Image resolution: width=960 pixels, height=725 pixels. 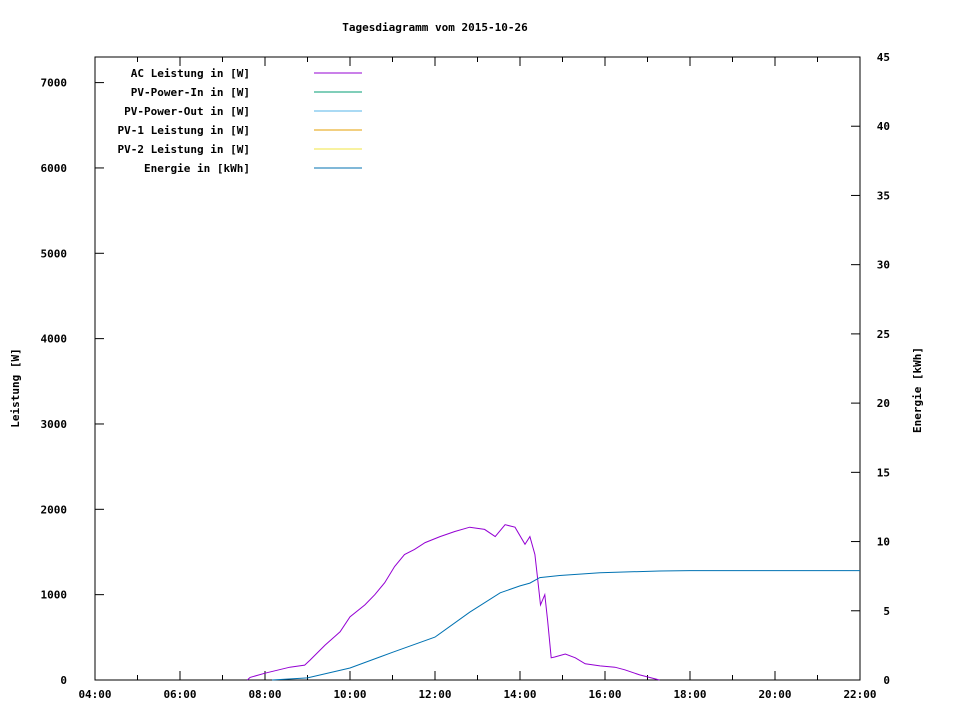 What do you see at coordinates (15, 387) in the screenshot?
I see `y-axis-label: Leistung [W]` at bounding box center [15, 387].